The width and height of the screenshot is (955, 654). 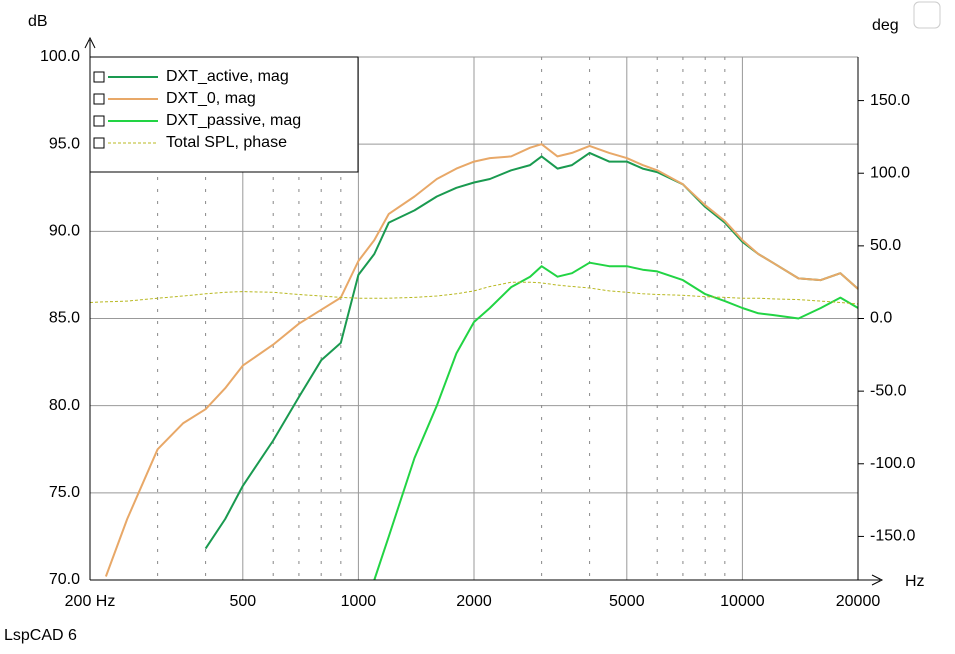 What do you see at coordinates (881, 318) in the screenshot?
I see `y2-tick-label: 0.0` at bounding box center [881, 318].